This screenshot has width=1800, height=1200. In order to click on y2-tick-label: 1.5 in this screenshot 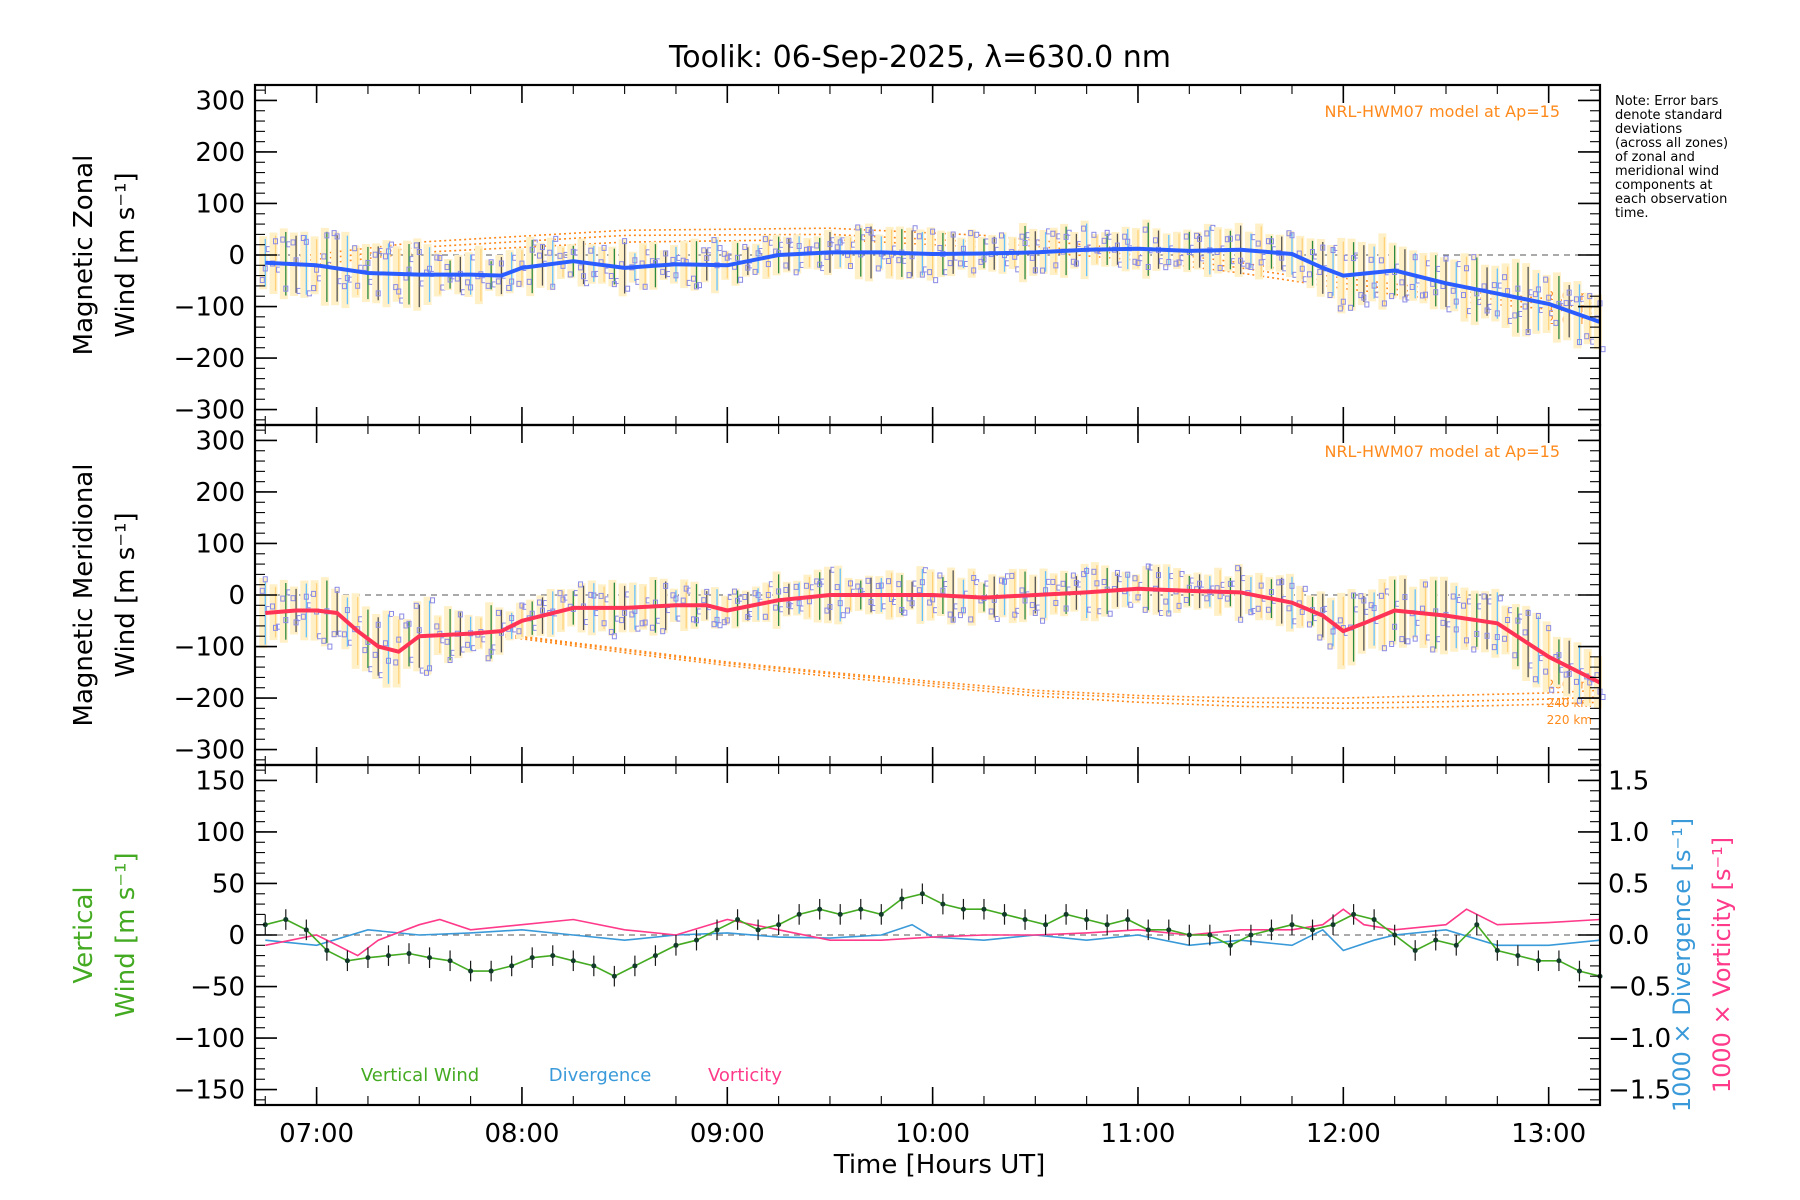, I will do `click(1628, 781)`.